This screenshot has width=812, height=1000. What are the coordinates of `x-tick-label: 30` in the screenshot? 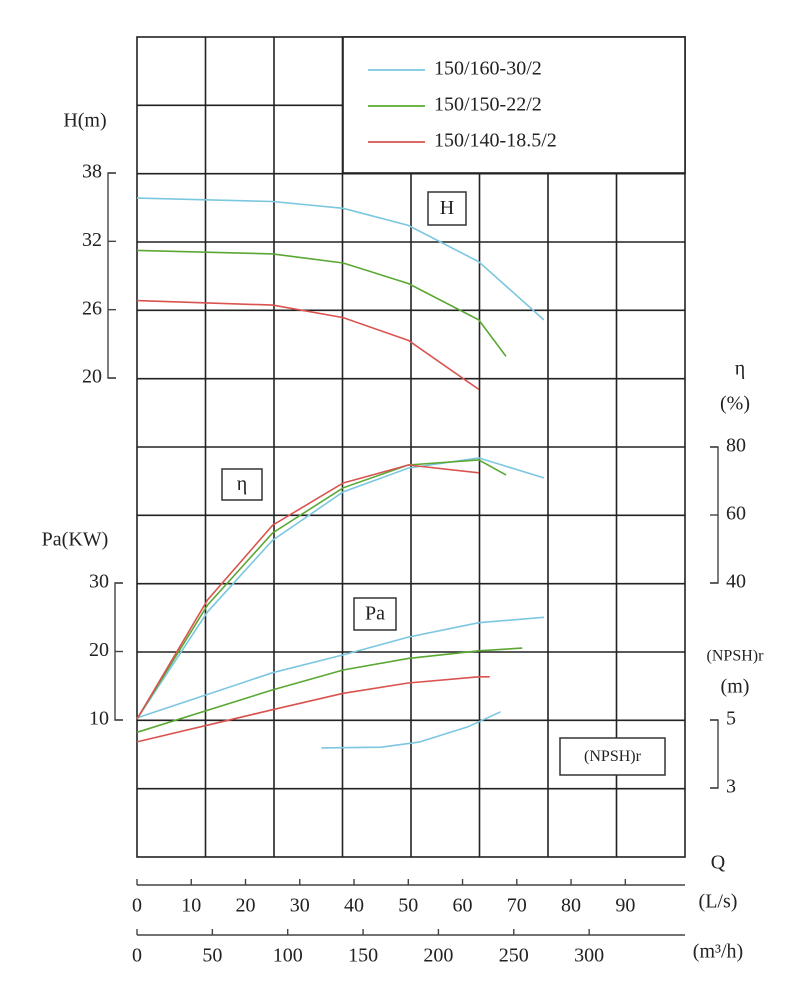 It's located at (300, 906).